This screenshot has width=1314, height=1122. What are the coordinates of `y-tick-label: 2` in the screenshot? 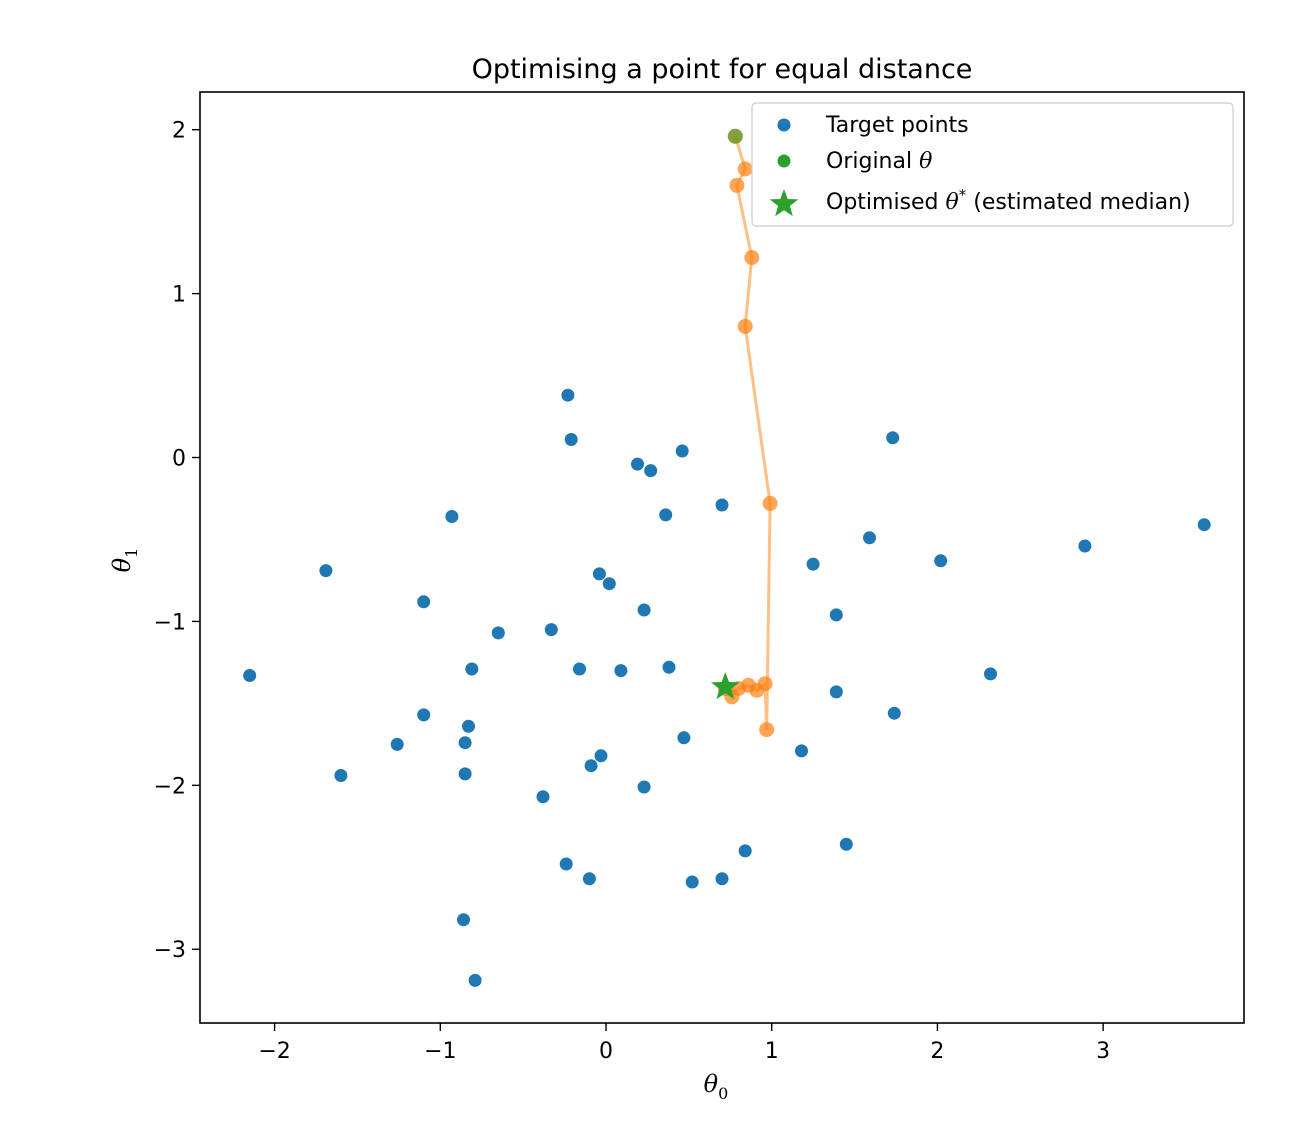 It's located at (179, 131).